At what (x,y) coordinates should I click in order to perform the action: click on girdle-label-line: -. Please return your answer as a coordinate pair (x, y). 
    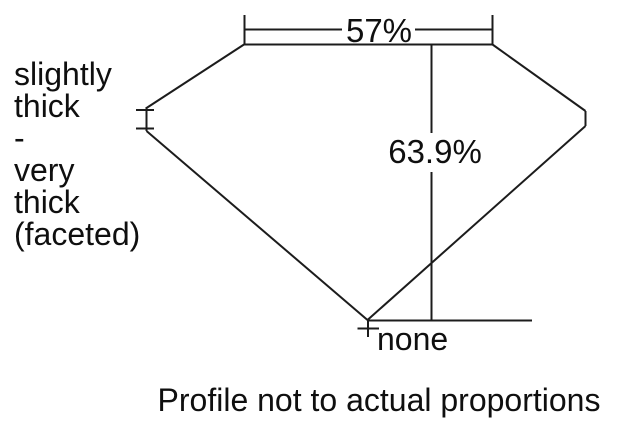
    Looking at the image, I should click on (19, 138).